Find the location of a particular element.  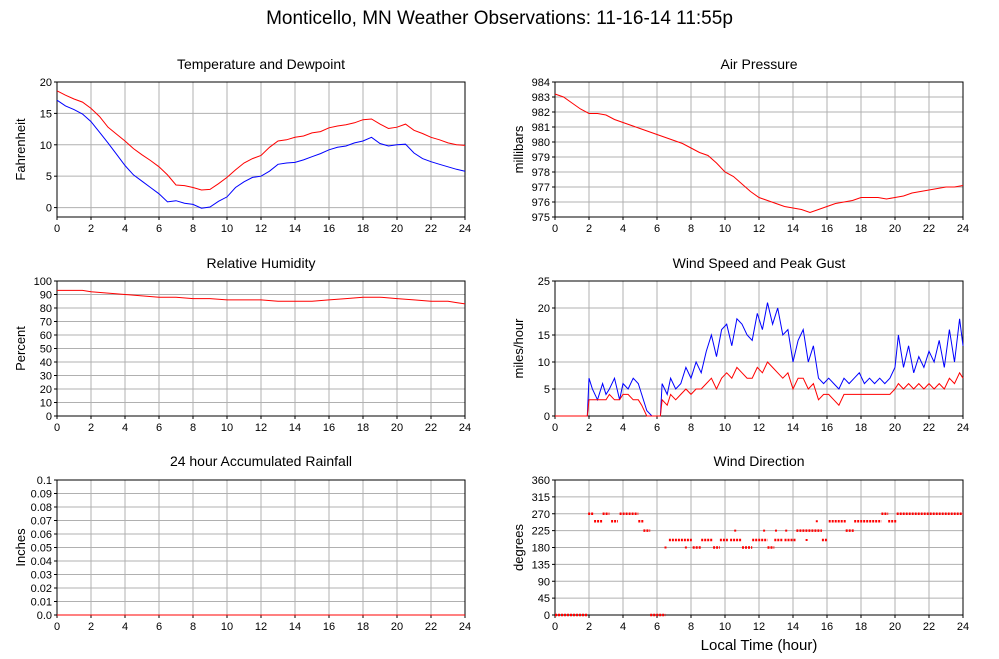

chart-title: Relative Humidity is located at coordinates (261, 263).